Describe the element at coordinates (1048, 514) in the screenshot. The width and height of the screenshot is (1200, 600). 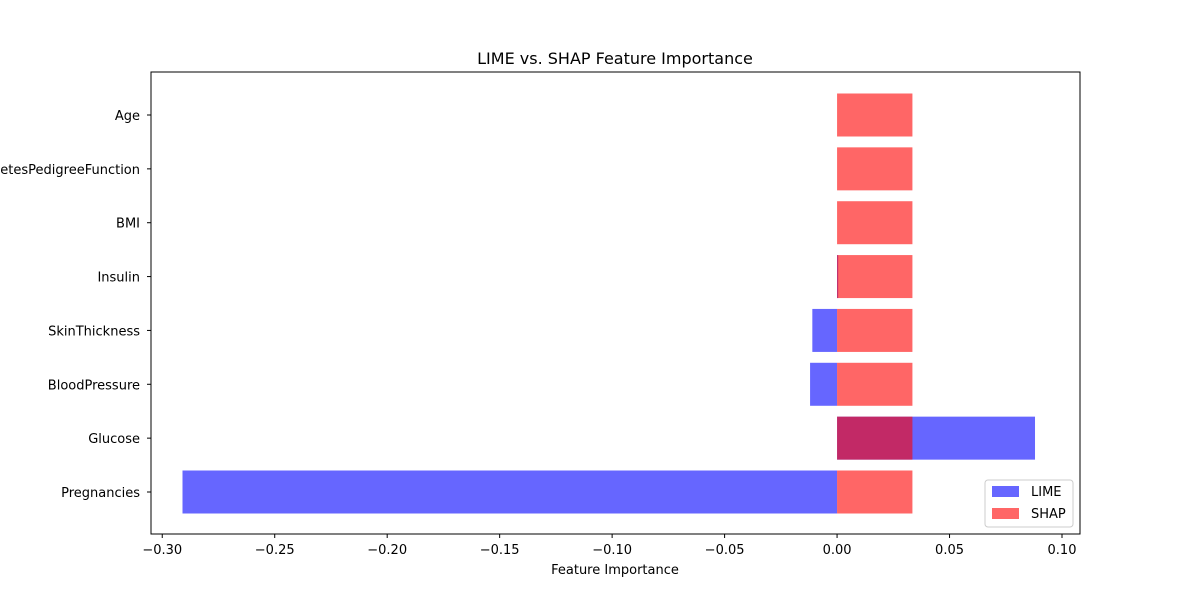
I see `legend-label-shap: SHAP` at that location.